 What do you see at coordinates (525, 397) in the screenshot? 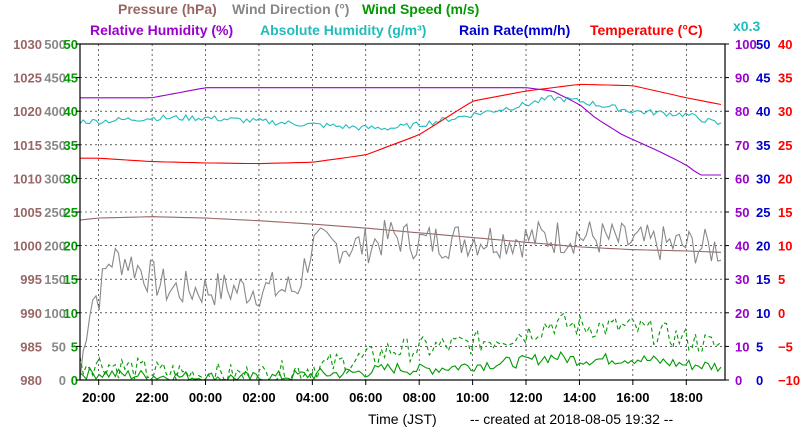
I see `x-tick-label: 12:00` at bounding box center [525, 397].